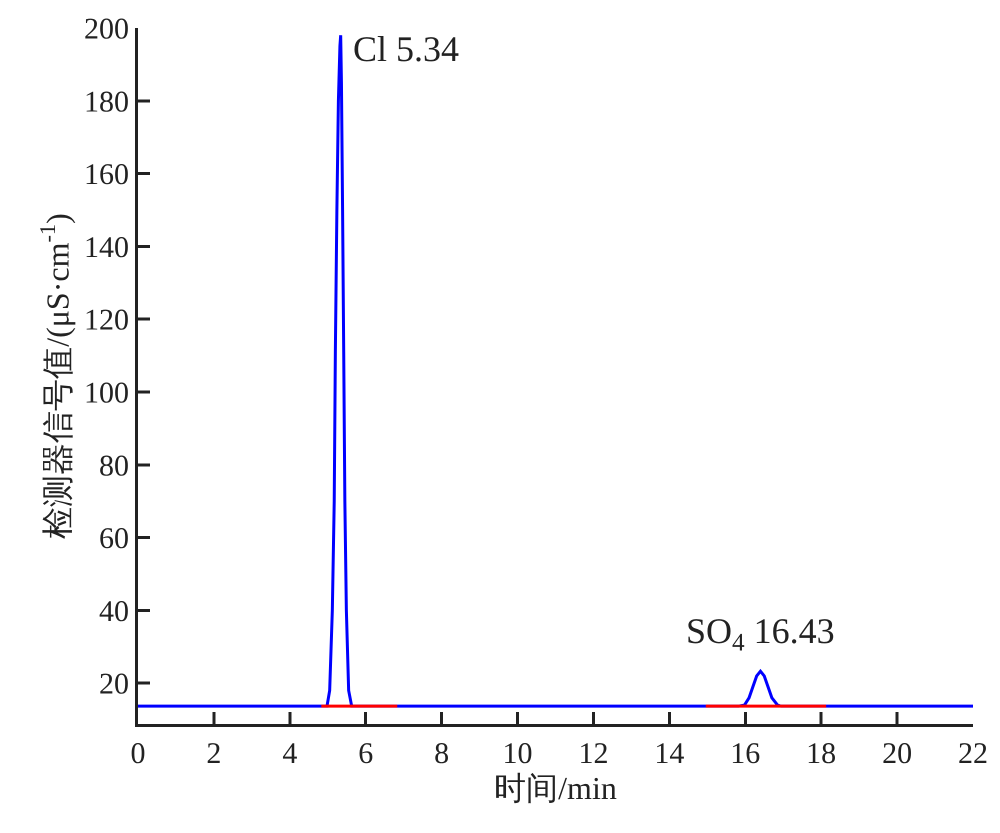 The height and width of the screenshot is (833, 1000). What do you see at coordinates (106, 29) in the screenshot?
I see `y-tick-label: 200` at bounding box center [106, 29].